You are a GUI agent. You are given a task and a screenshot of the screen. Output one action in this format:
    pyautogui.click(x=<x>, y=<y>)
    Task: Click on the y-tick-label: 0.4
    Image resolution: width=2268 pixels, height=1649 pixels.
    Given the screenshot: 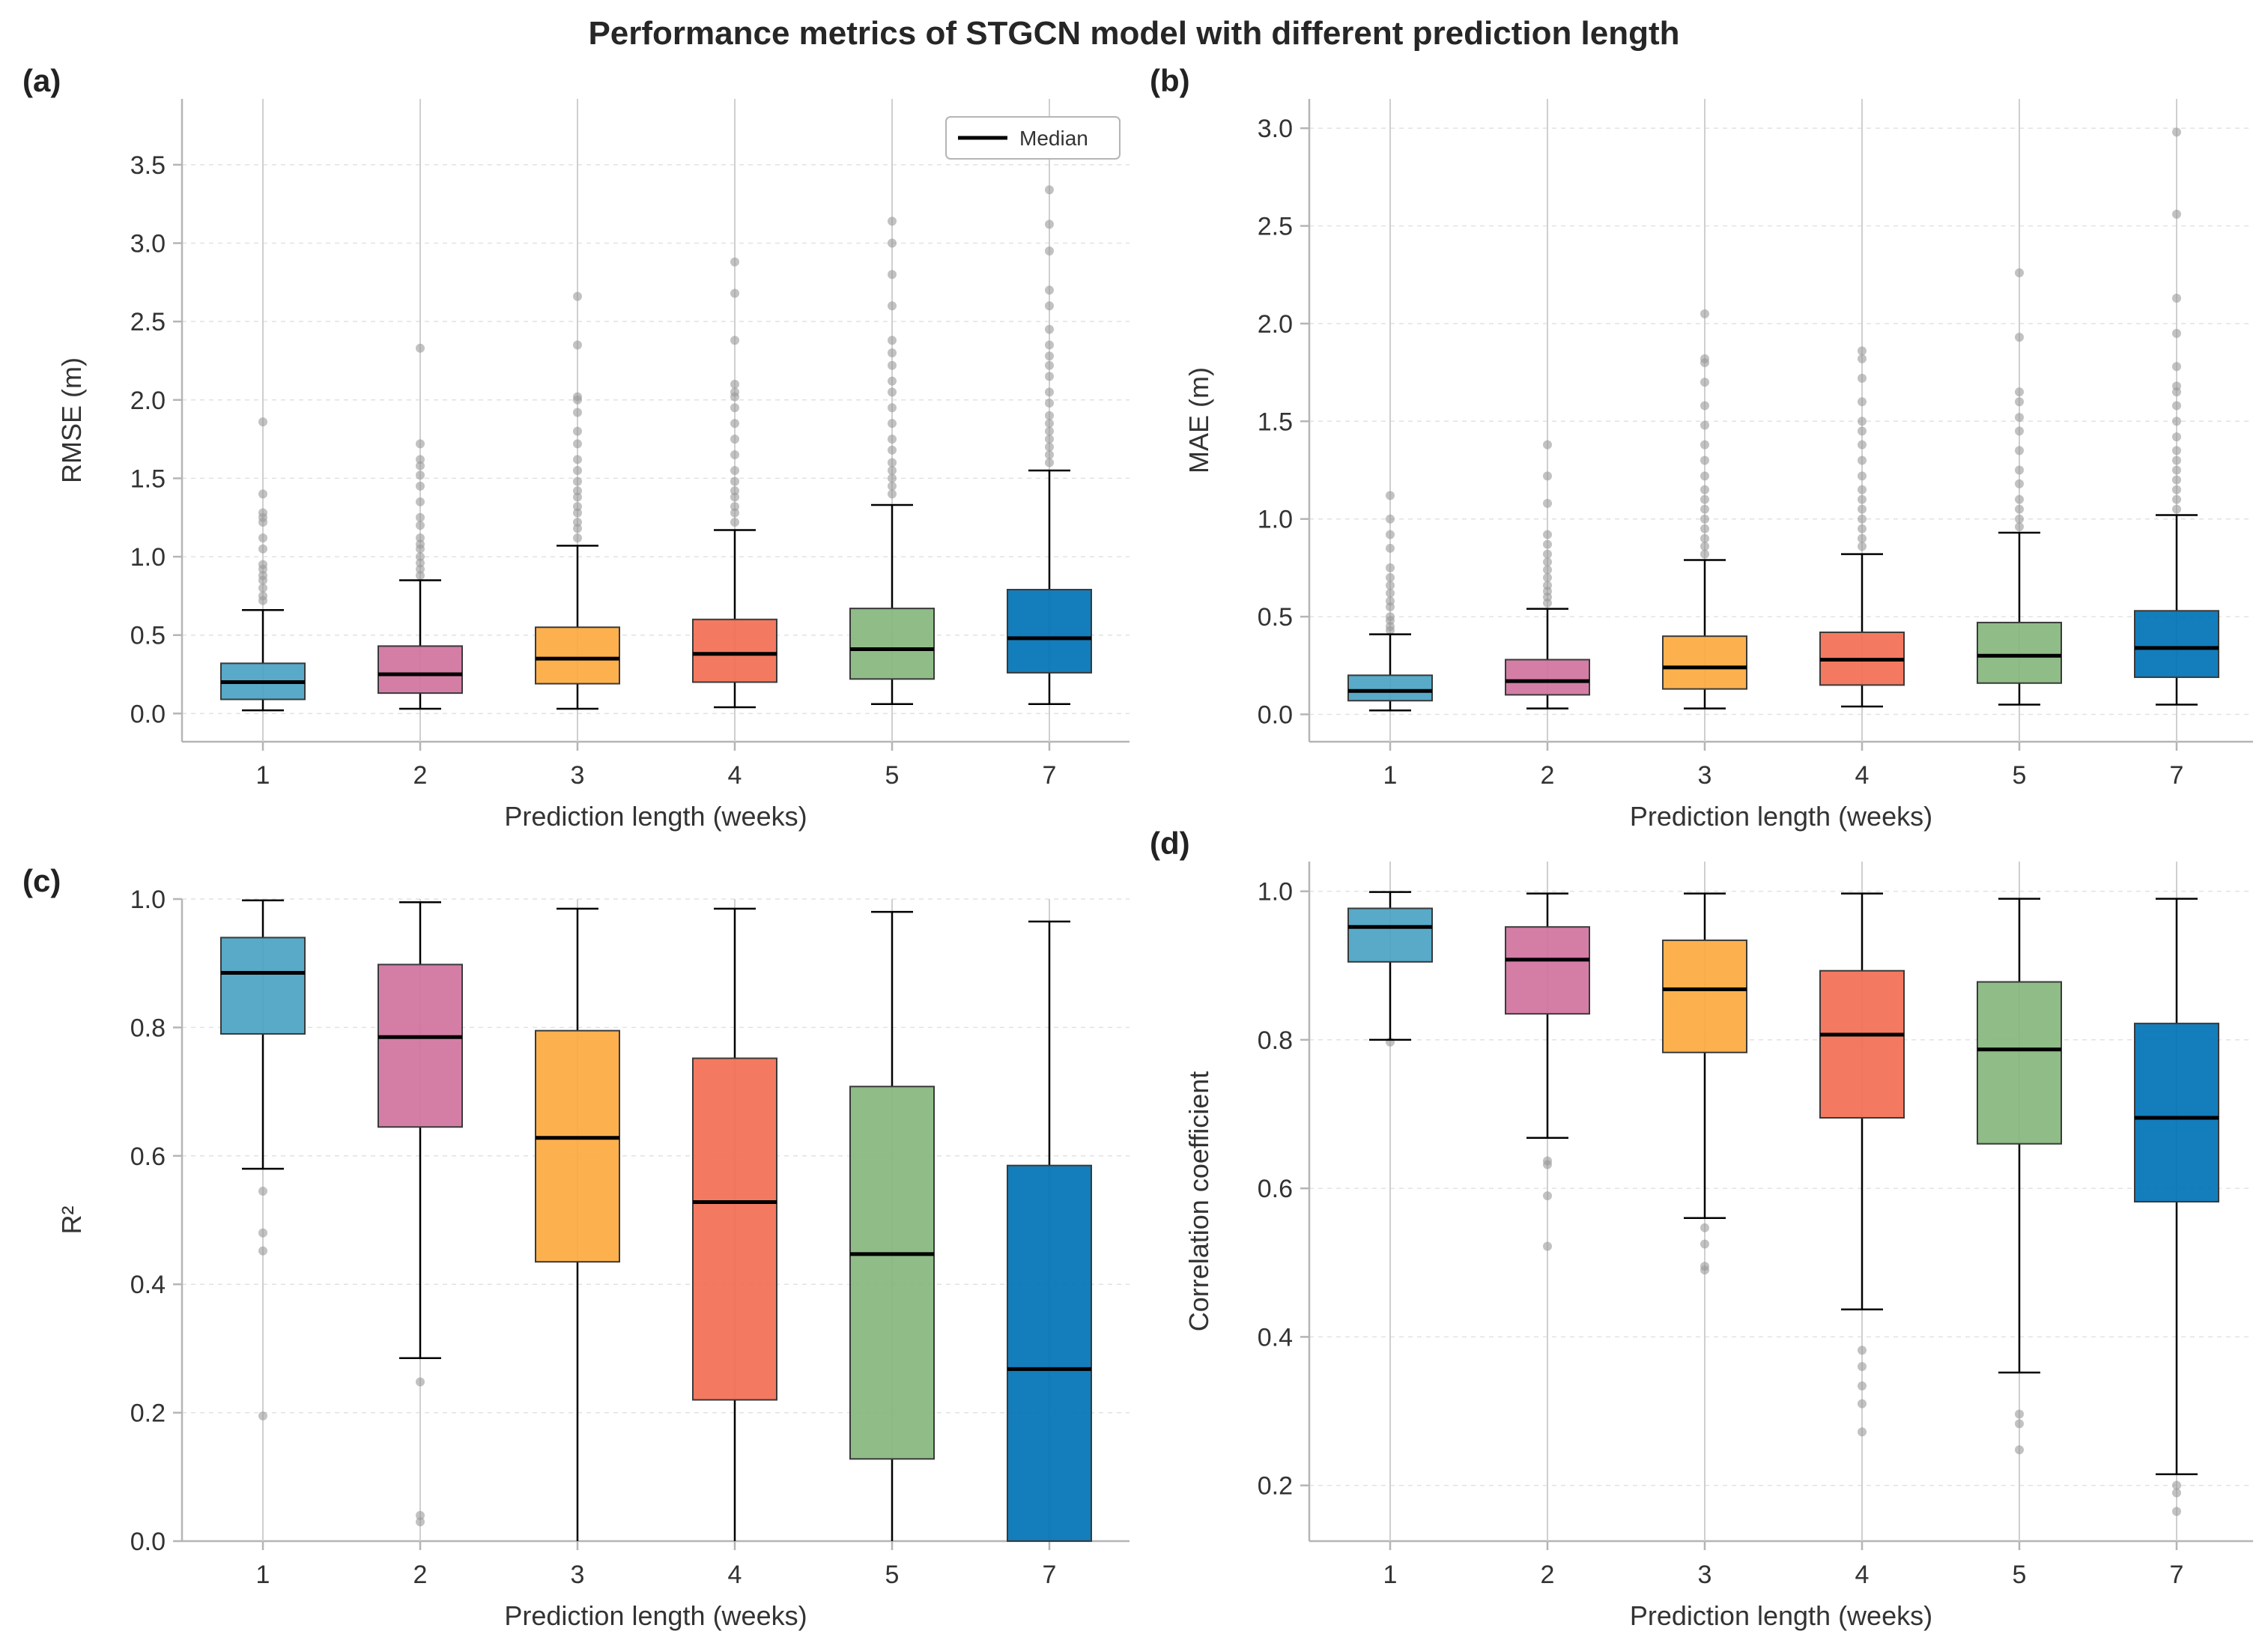 What is the action you would take?
    pyautogui.click(x=1275, y=1337)
    